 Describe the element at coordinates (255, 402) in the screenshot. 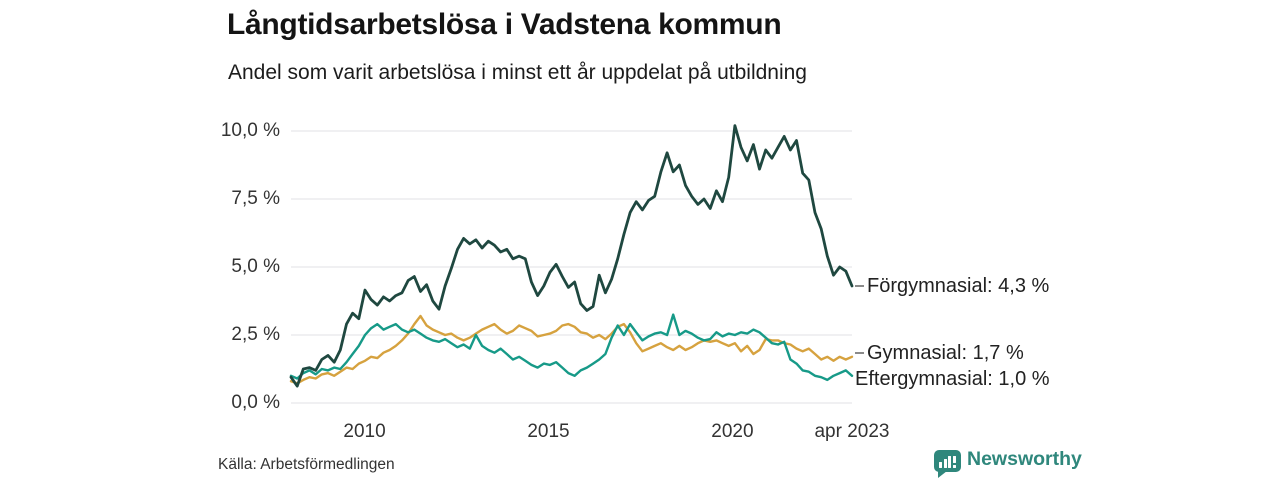

I see `y-axis-tick-label: 0,0 %` at that location.